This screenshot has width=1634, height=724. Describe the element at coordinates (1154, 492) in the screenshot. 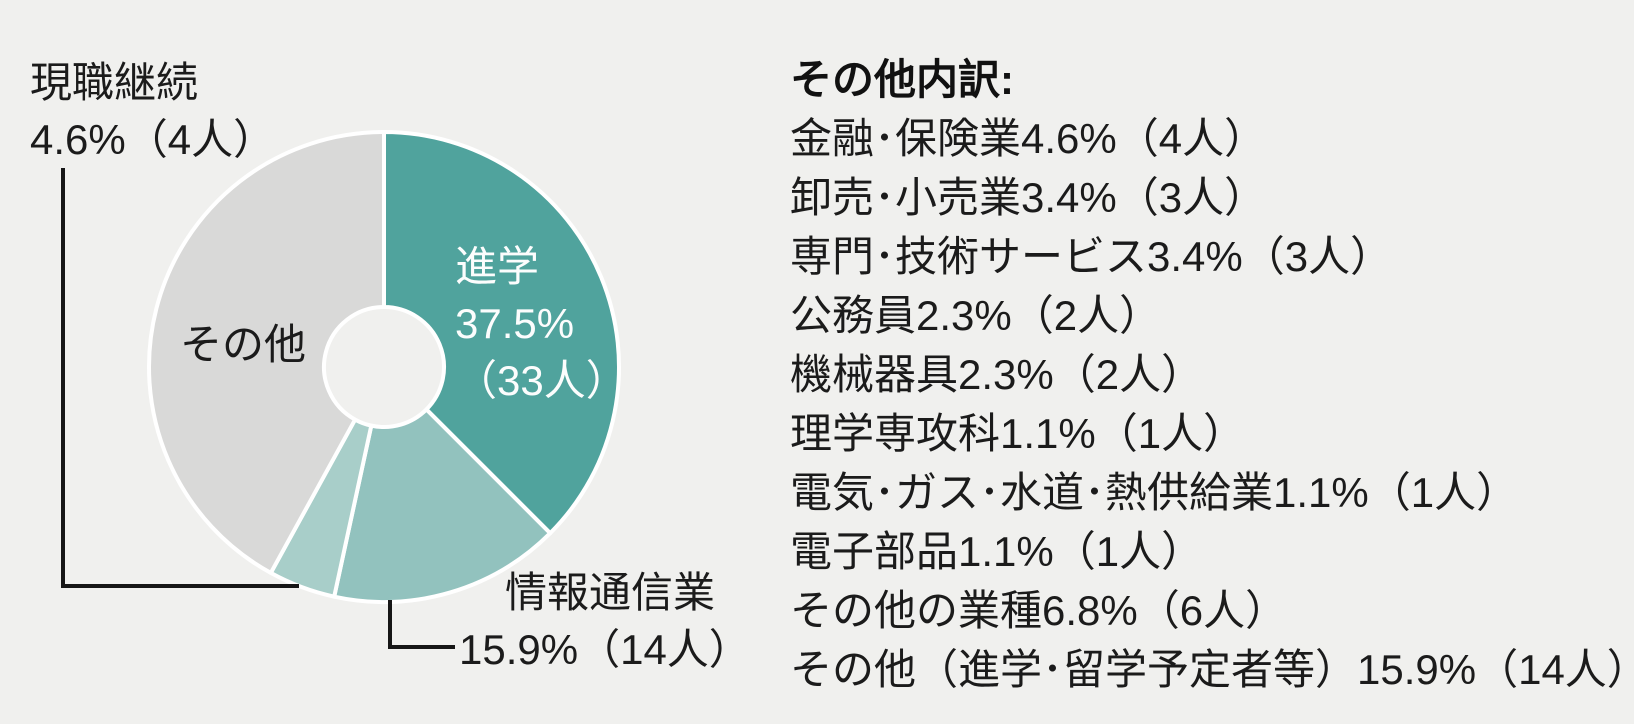

I see `breakdown-item: 電気･ガス･水道･熱供給業1.1%（1人）` at that location.